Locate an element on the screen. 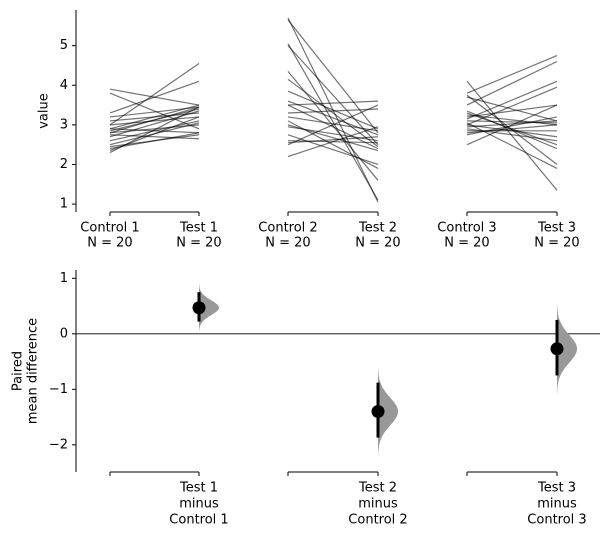 Image resolution: width=609 pixels, height=538 pixels. y-axis-label: Paired is located at coordinates (18, 371).